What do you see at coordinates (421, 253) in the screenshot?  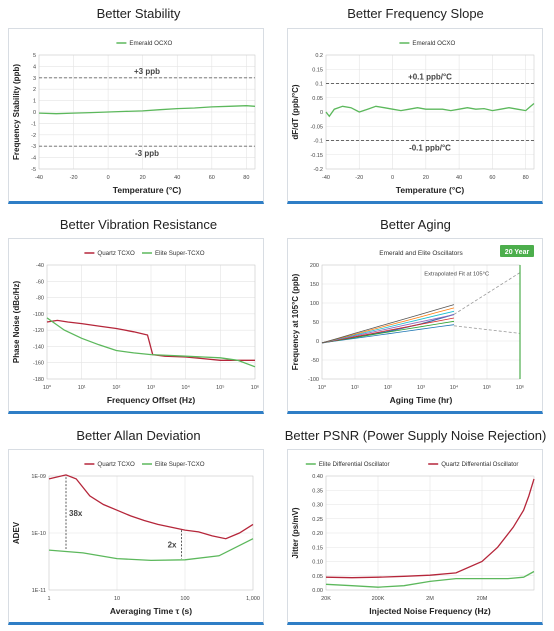 I see `legend-label: Emerald and Elite Oscillators` at bounding box center [421, 253].